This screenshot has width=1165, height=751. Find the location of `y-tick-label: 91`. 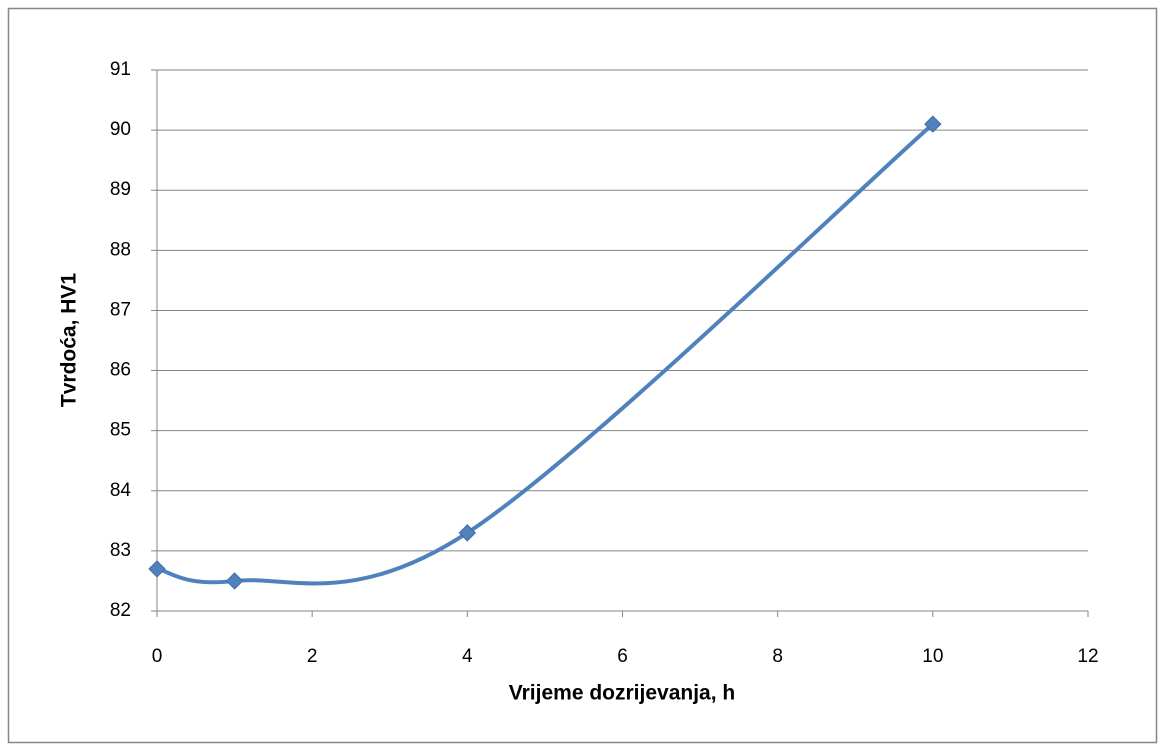

y-tick-label: 91 is located at coordinates (120, 69).